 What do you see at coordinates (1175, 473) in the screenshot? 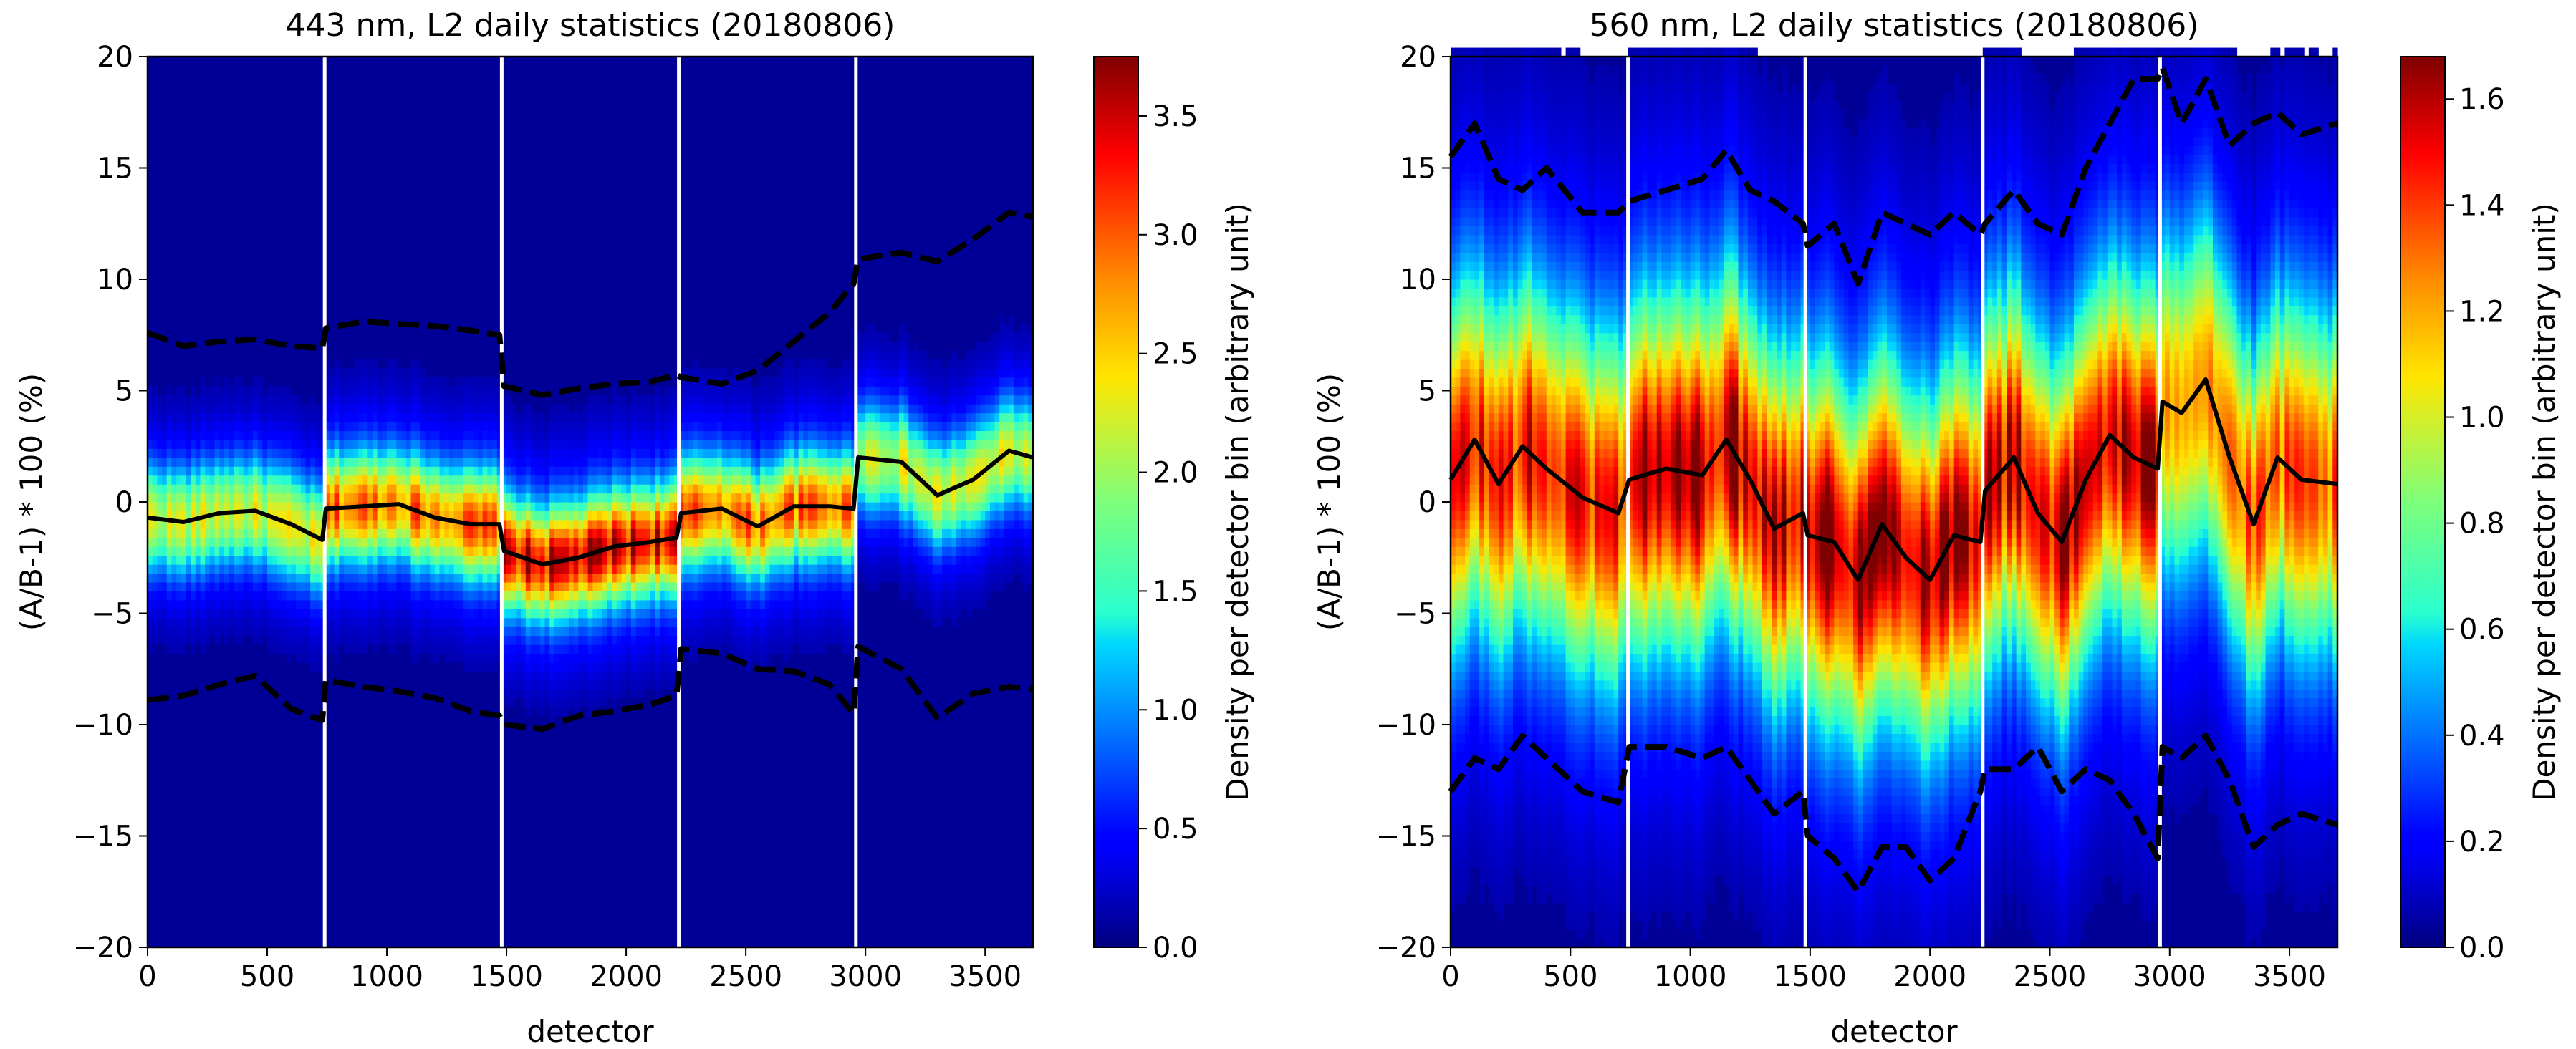
I see `colorbar-tick-label: 2.0` at bounding box center [1175, 473].